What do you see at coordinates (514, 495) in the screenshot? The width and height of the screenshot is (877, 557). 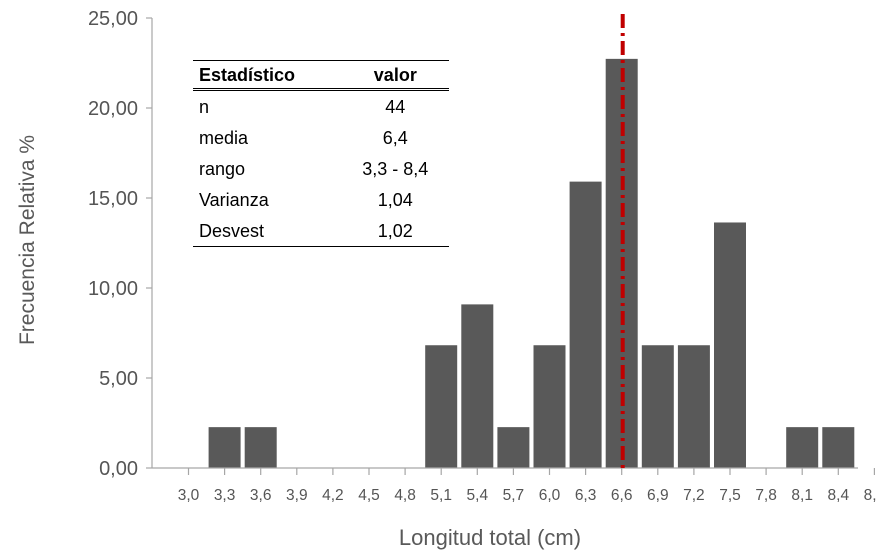 I see `x-tick-label: 5,7` at bounding box center [514, 495].